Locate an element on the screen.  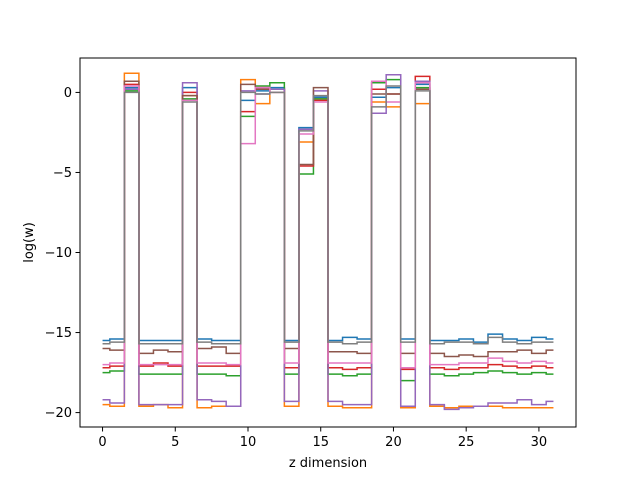
y-tick-label: −5 is located at coordinates (62, 173).